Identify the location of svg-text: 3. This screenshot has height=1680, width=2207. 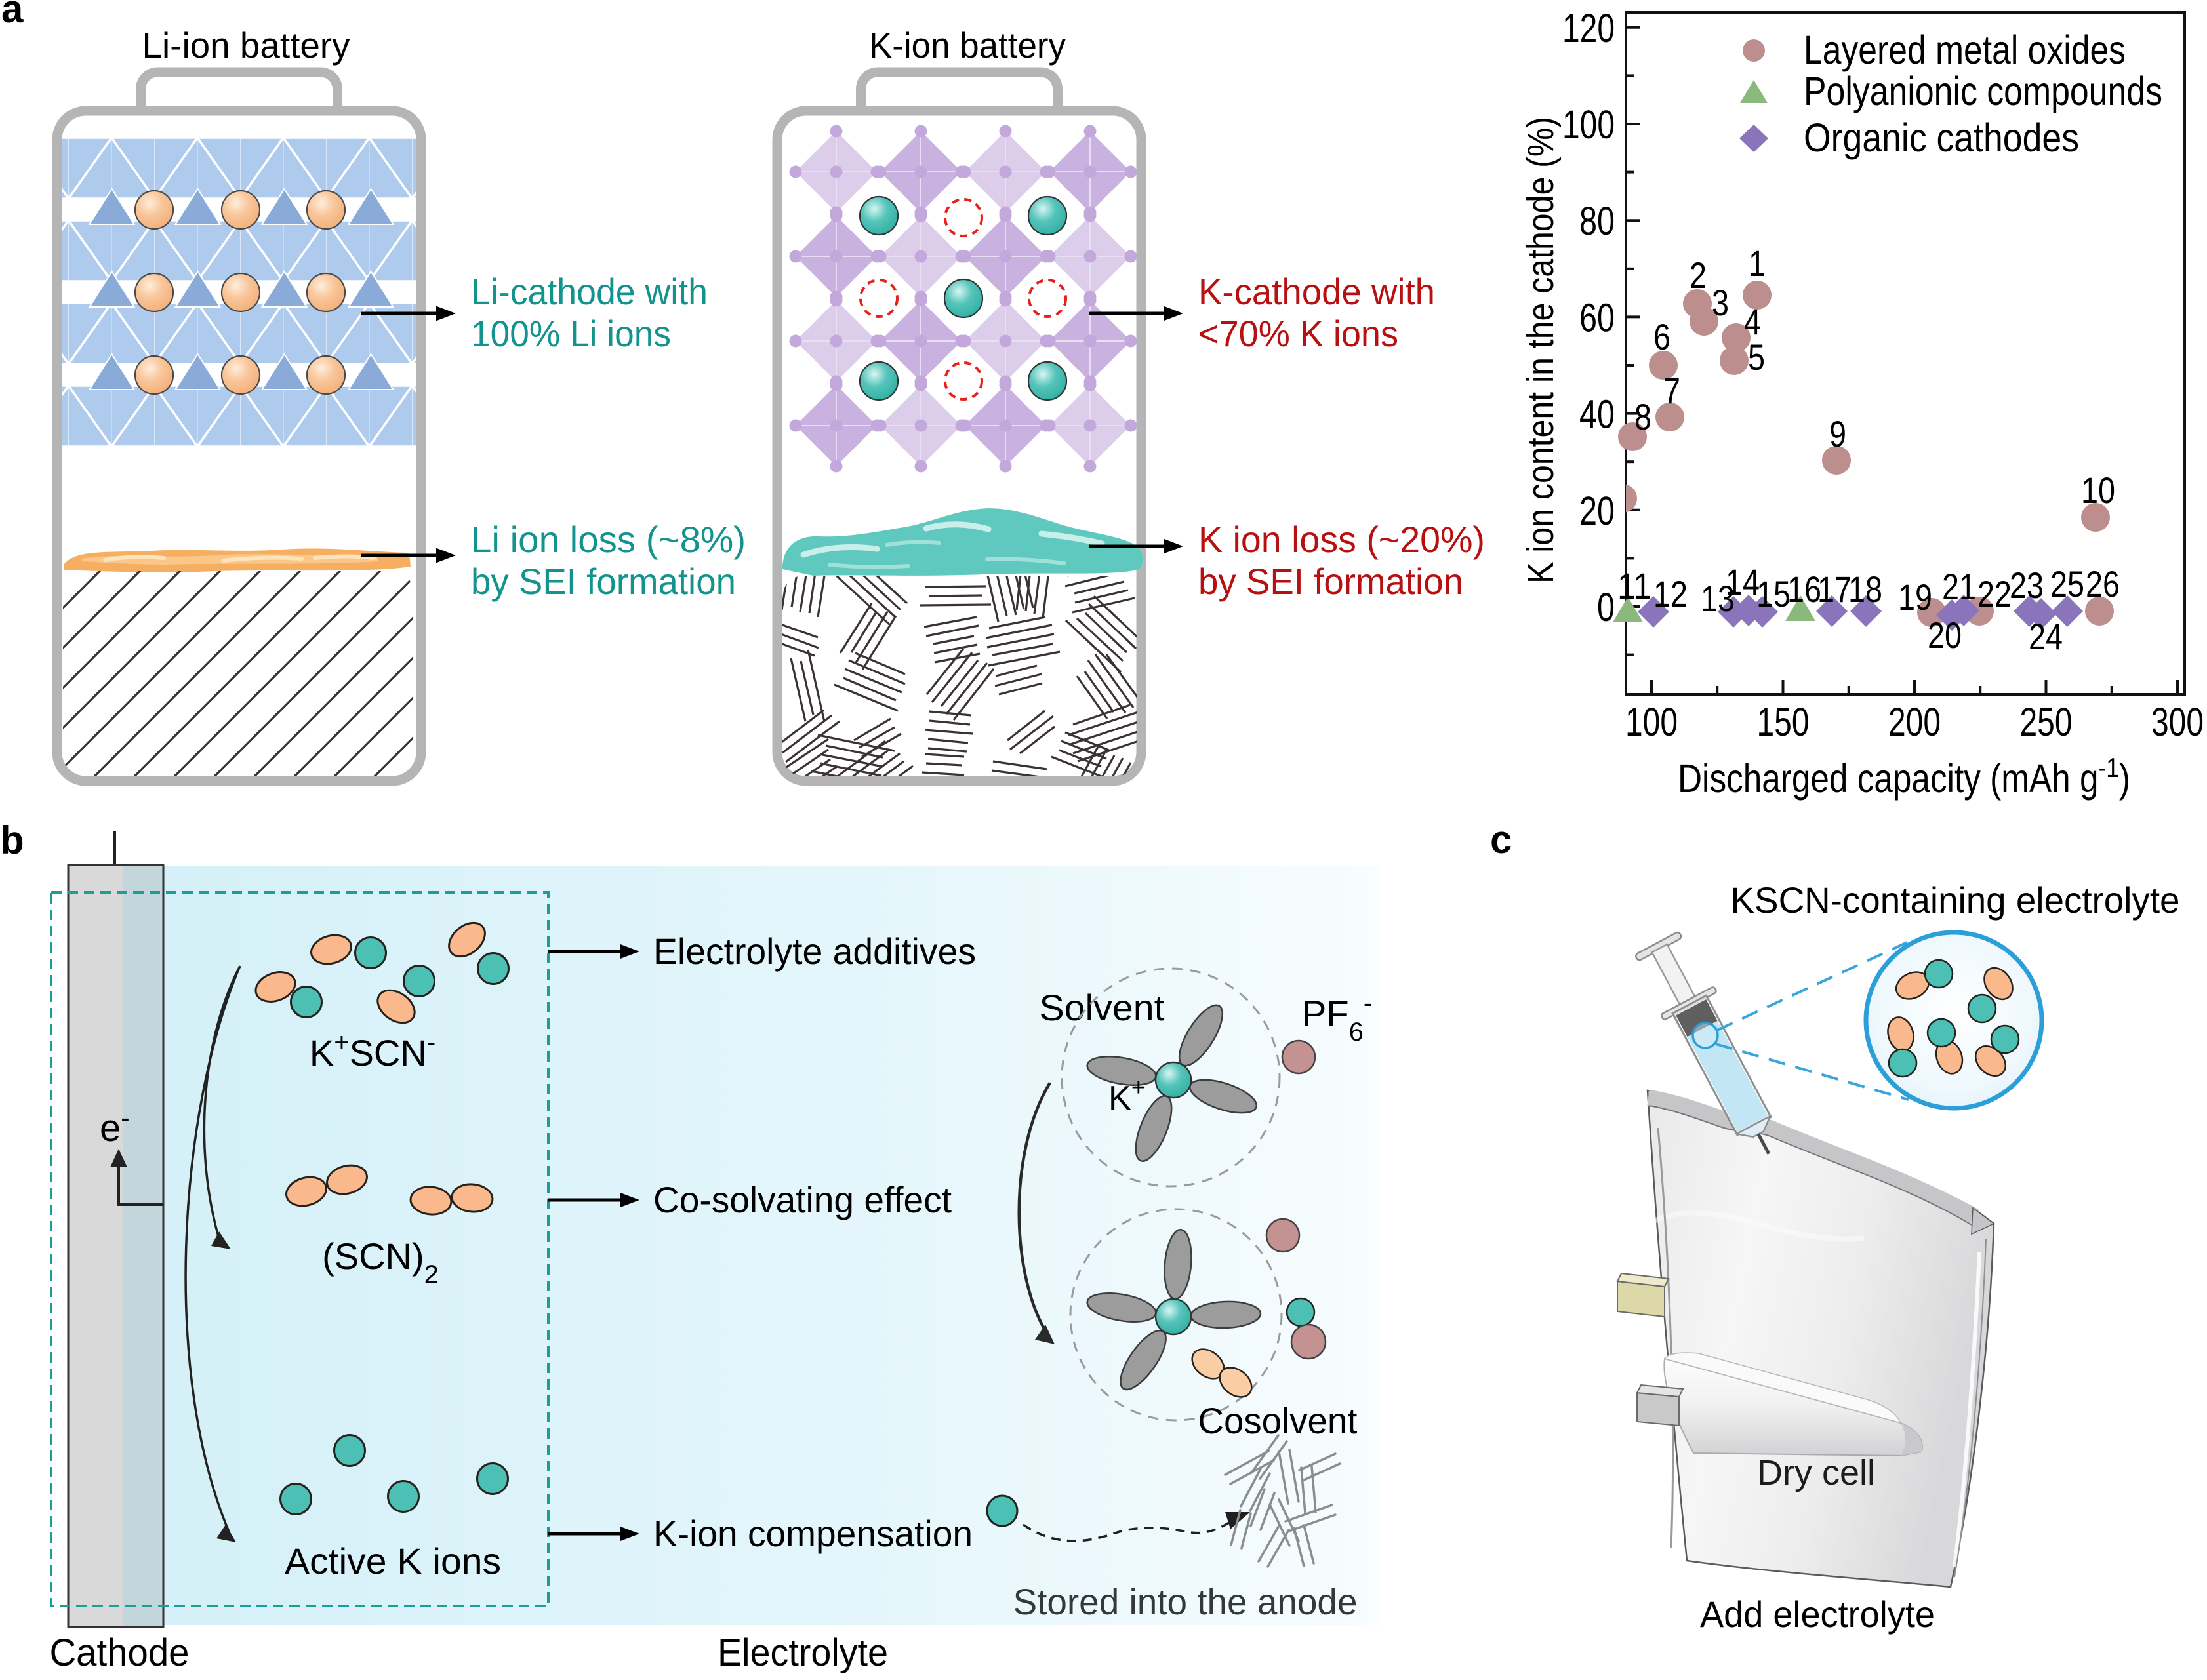
(1720, 302).